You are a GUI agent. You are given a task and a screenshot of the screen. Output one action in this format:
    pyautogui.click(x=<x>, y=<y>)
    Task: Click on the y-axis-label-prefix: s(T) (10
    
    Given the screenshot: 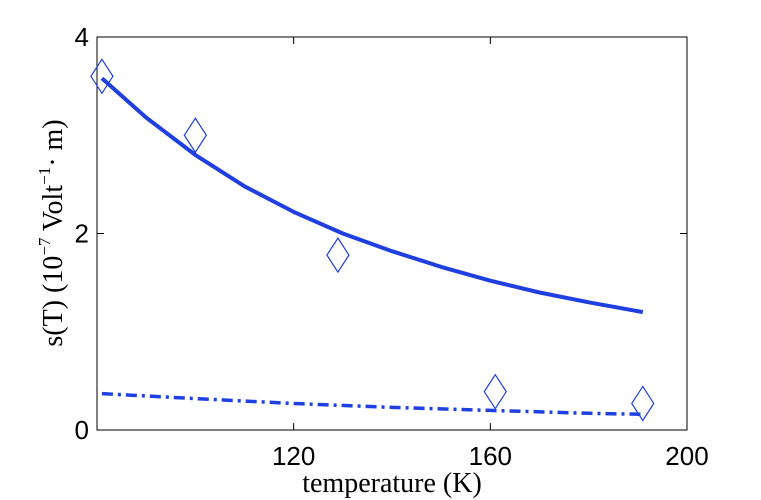 What is the action you would take?
    pyautogui.click(x=53, y=301)
    